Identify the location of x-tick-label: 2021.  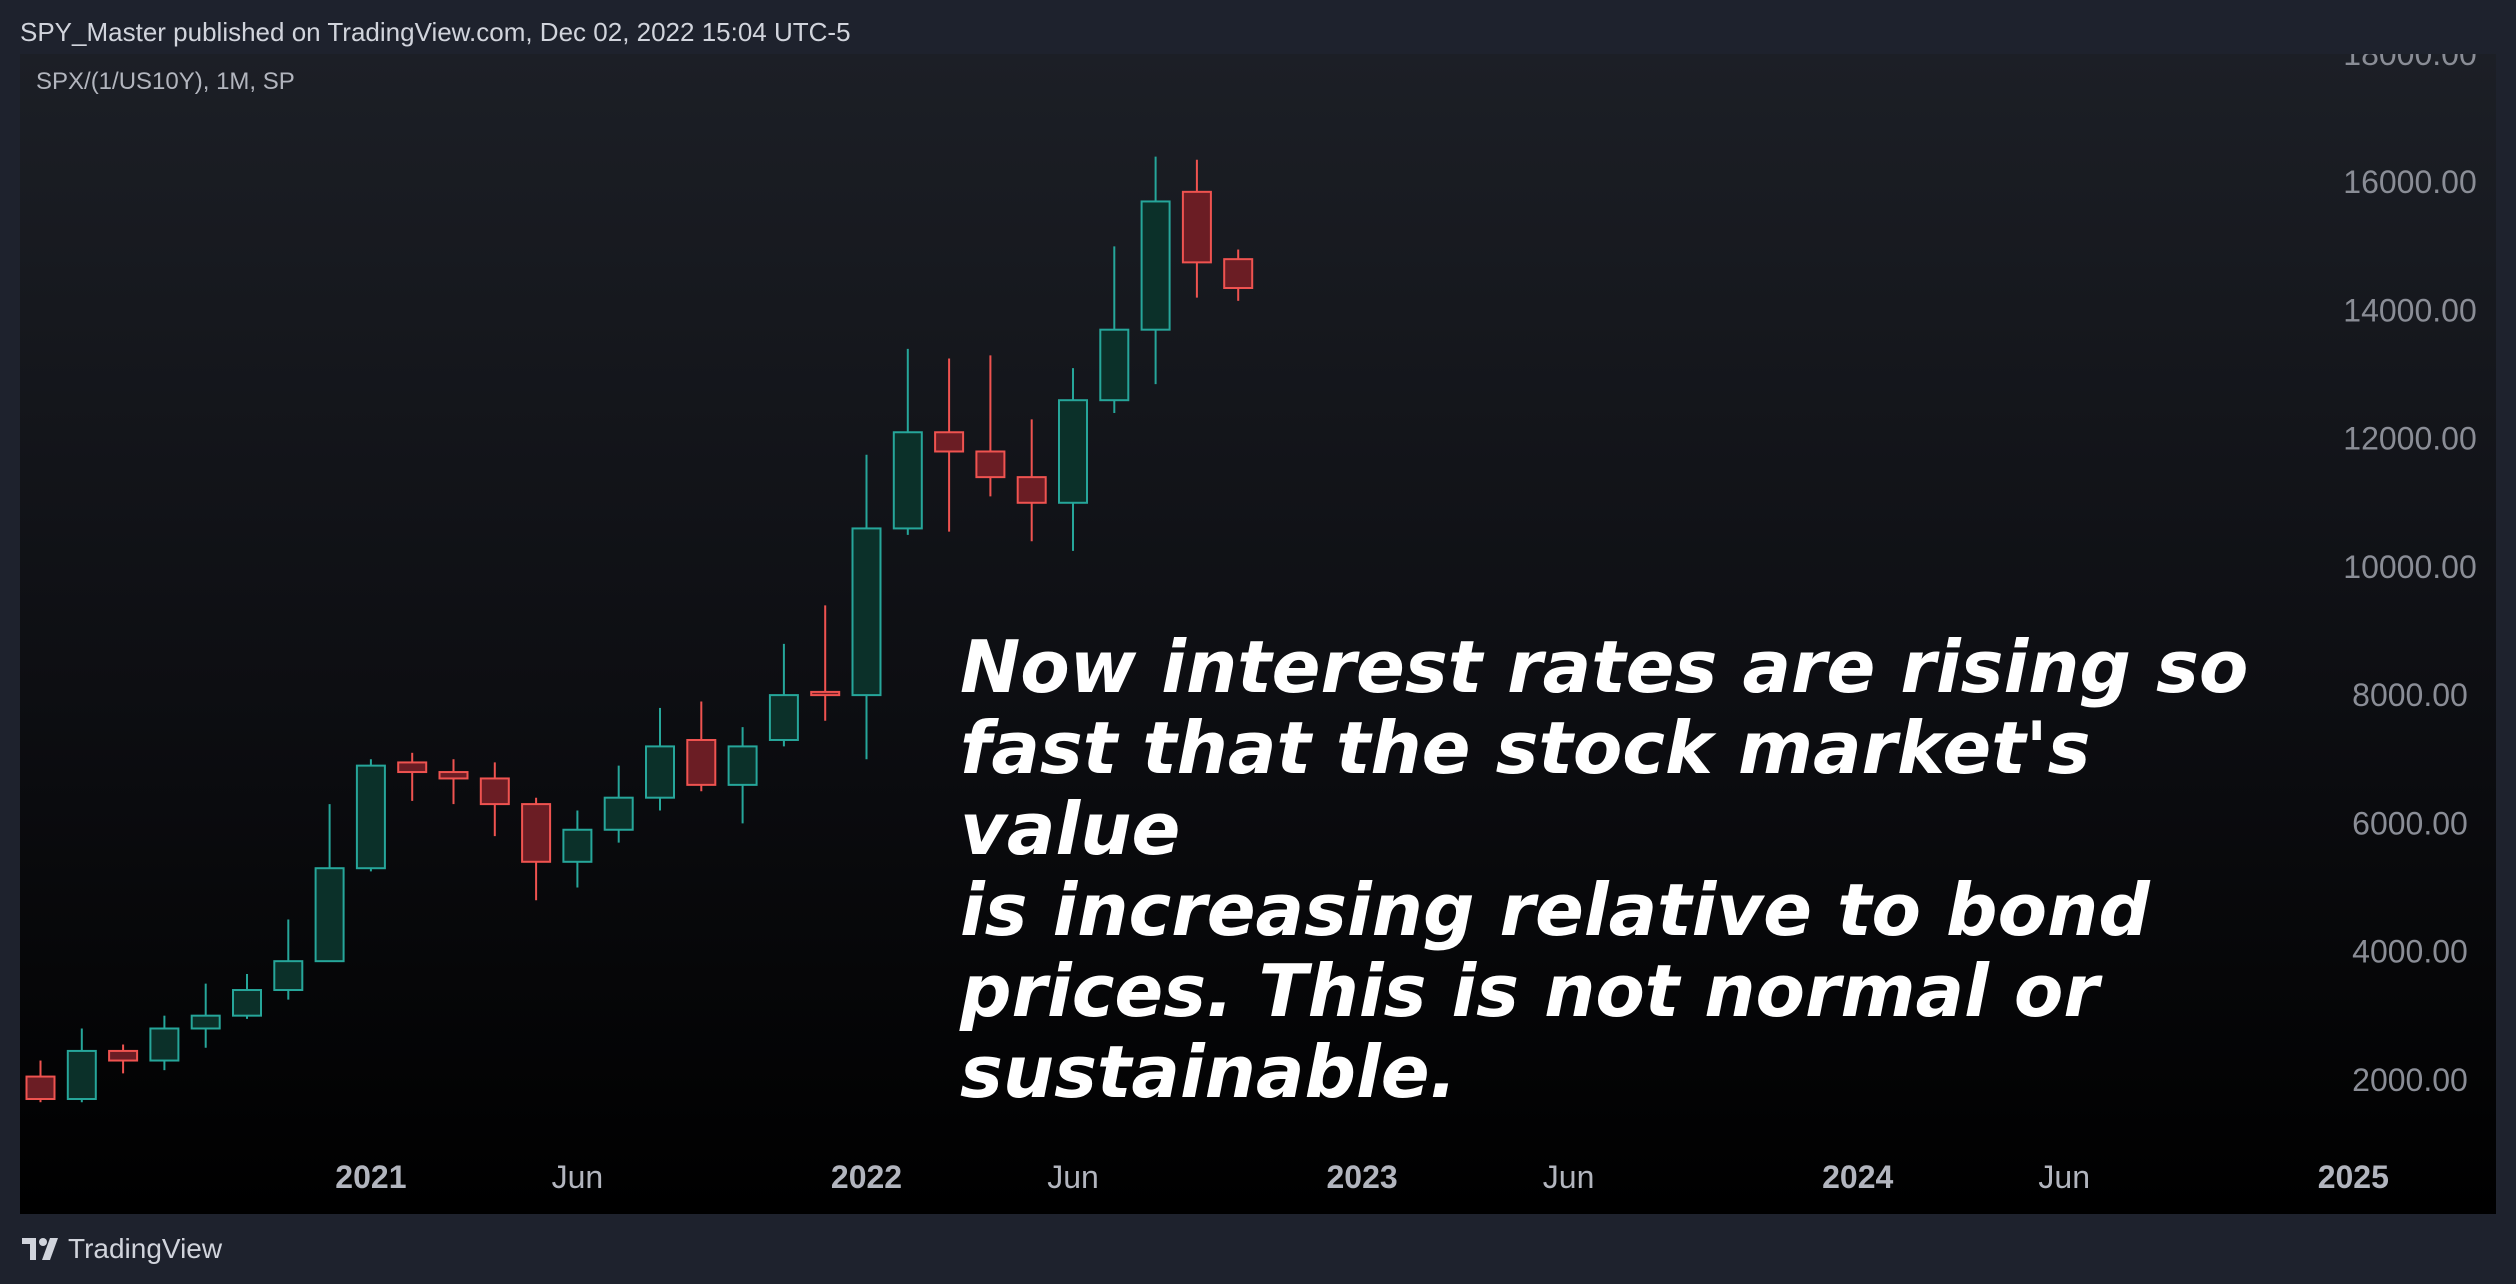
(370, 1177).